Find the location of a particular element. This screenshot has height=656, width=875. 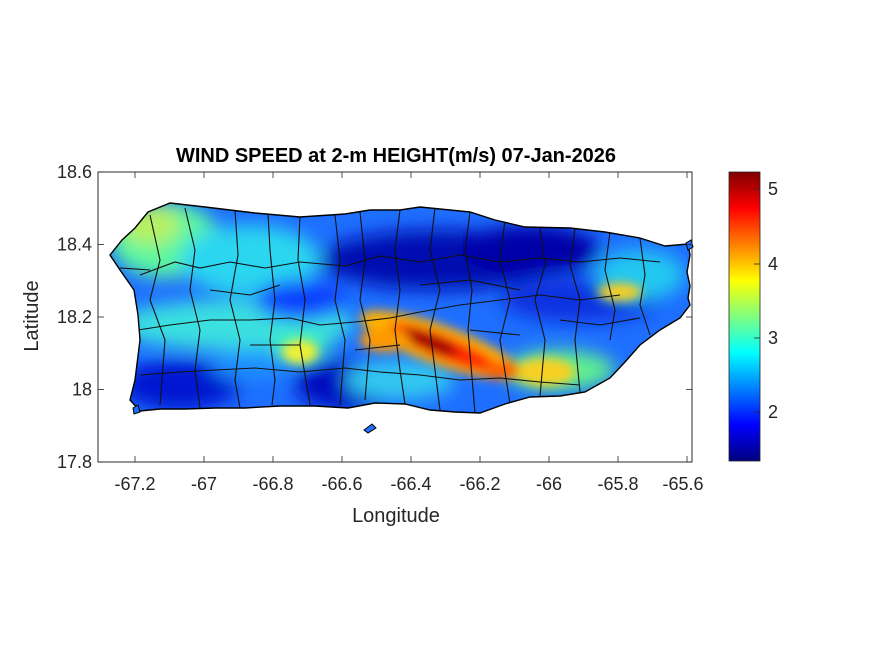

y-tick-label: 18 is located at coordinates (82, 390).